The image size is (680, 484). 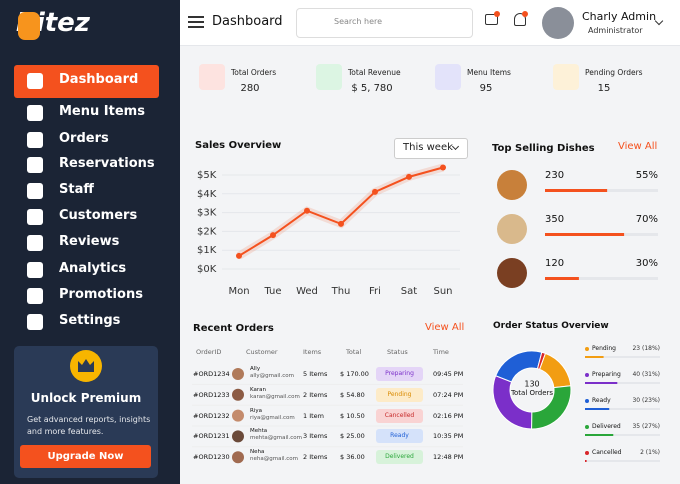 I want to click on nav-item: Menu Items, so click(x=102, y=111).